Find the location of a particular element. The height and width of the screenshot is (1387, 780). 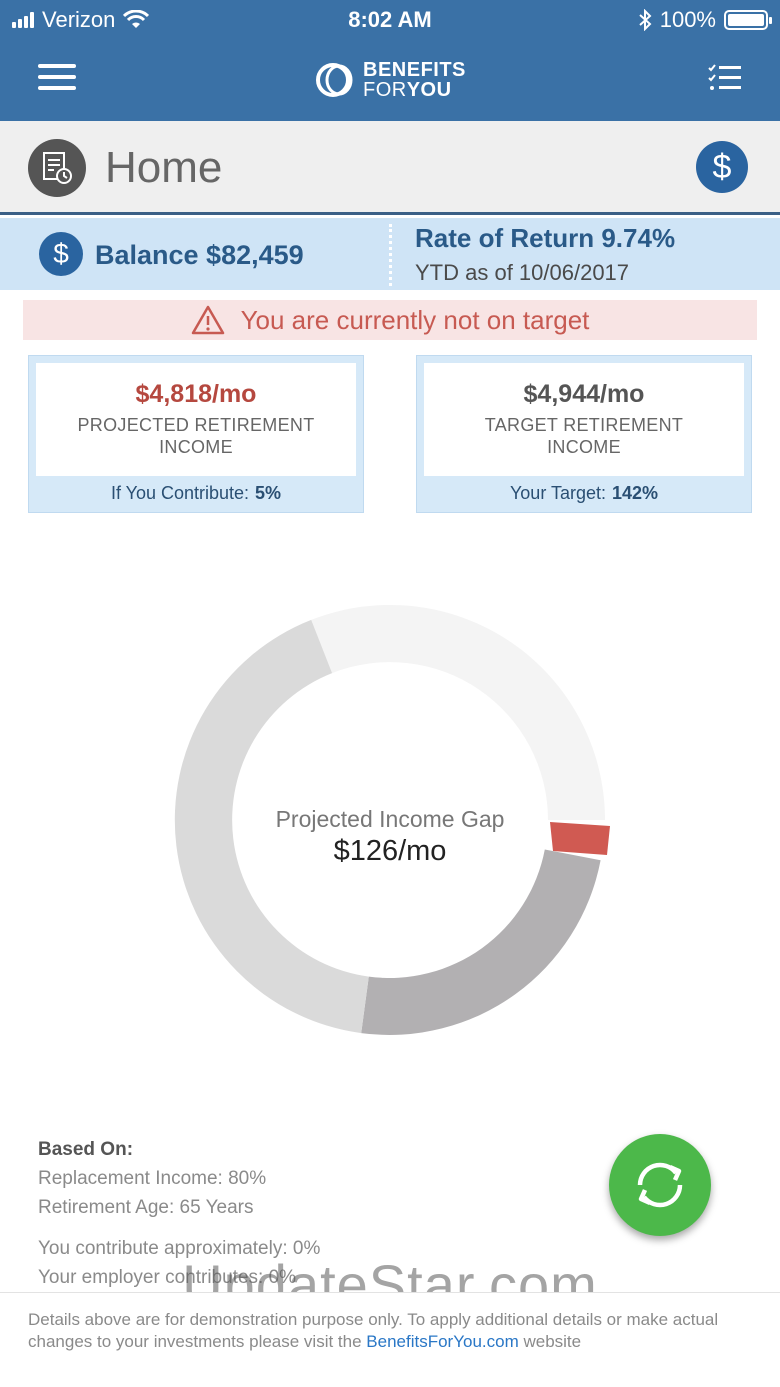

dollar-icon: $ is located at coordinates (722, 167).